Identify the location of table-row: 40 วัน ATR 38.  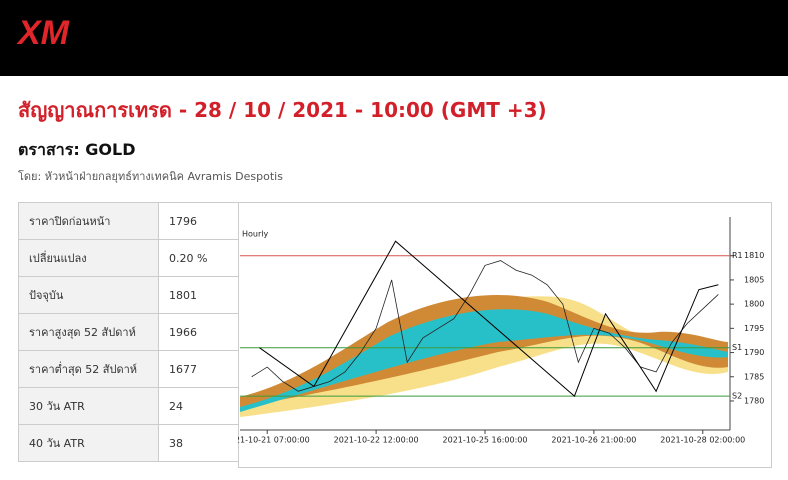
(128, 443).